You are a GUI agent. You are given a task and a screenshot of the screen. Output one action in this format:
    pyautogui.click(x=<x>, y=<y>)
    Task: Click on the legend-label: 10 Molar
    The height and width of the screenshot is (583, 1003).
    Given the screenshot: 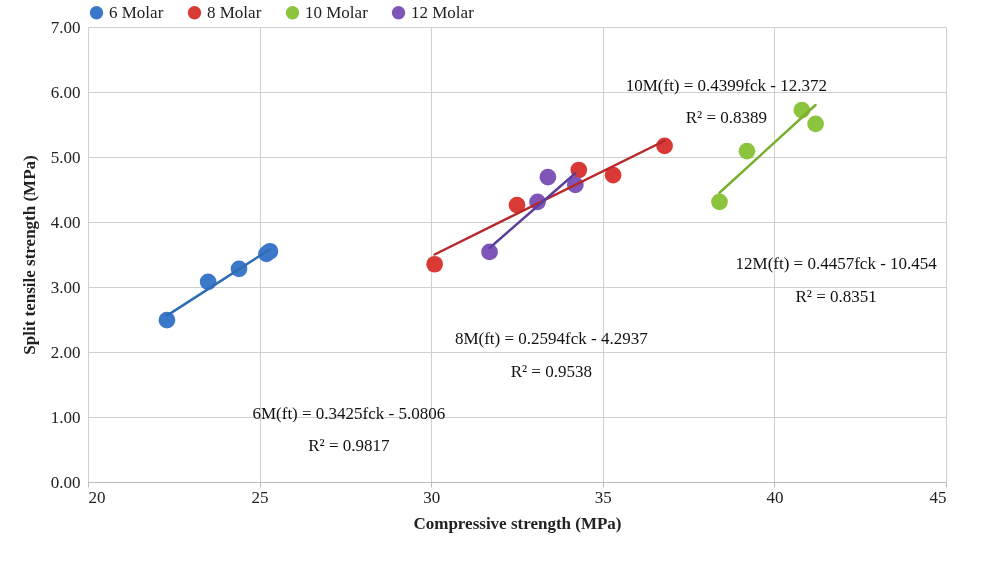 What is the action you would take?
    pyautogui.click(x=337, y=12)
    